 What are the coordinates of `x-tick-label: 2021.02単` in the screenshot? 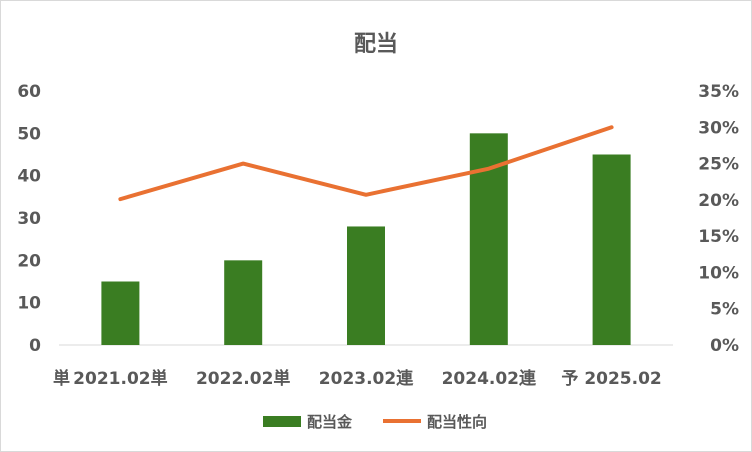 It's located at (120, 378).